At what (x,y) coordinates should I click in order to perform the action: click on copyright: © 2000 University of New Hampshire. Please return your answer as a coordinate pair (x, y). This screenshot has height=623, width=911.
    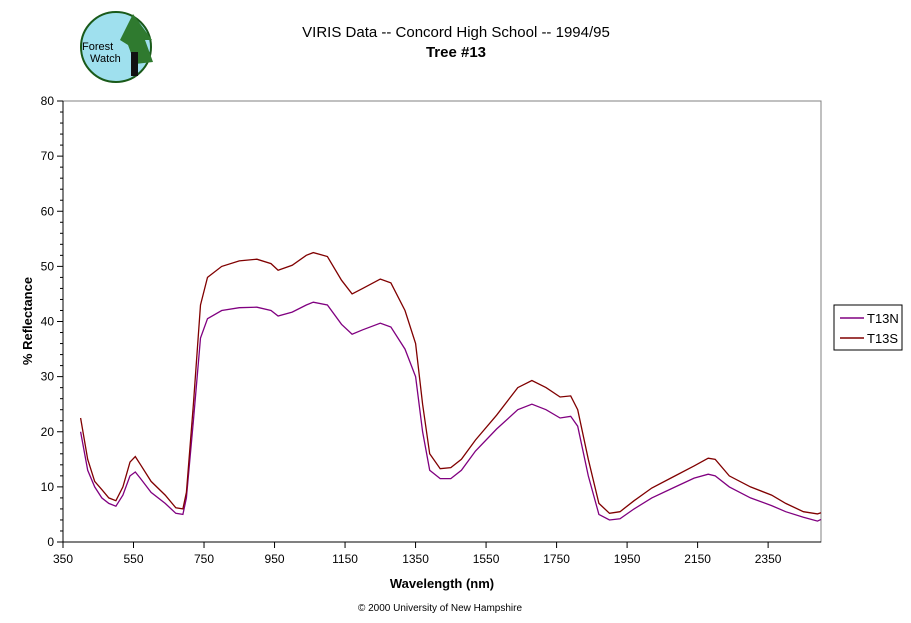
    Looking at the image, I should click on (440, 608).